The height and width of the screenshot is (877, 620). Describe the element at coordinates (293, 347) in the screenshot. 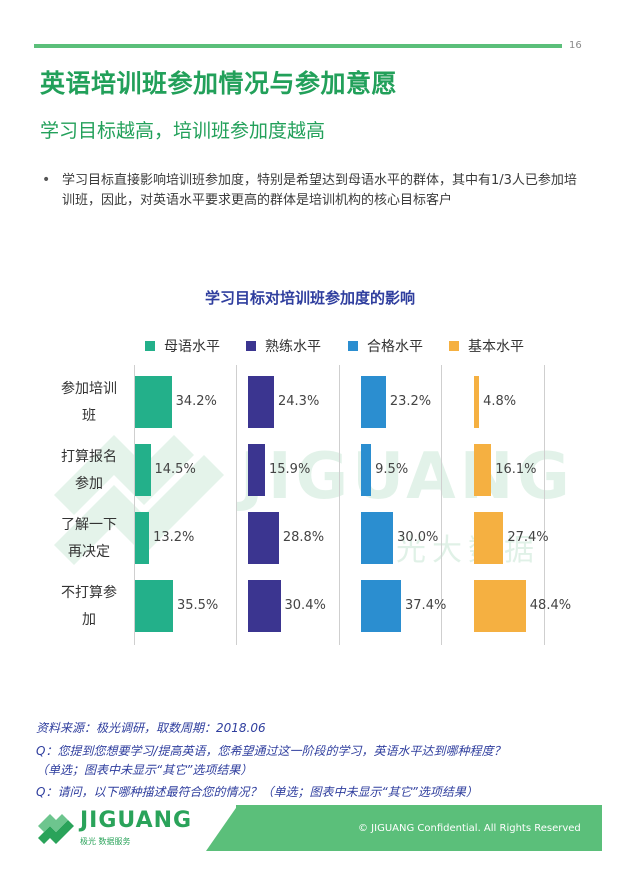

I see `legend-label: 熟练水平` at that location.